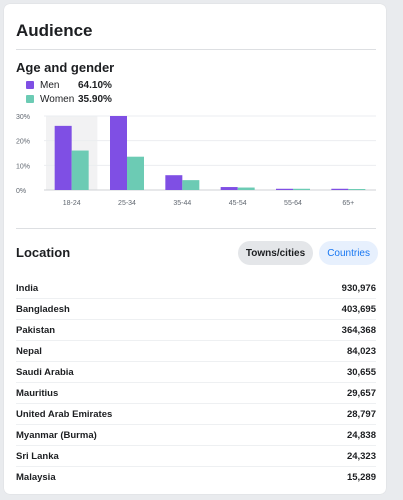 The width and height of the screenshot is (403, 500). I want to click on women-swatch, so click(30, 99).